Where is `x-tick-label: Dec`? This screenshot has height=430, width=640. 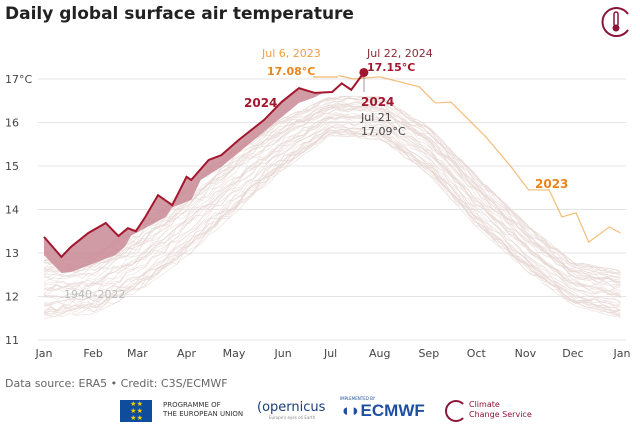
x-tick-label: Dec is located at coordinates (572, 353).